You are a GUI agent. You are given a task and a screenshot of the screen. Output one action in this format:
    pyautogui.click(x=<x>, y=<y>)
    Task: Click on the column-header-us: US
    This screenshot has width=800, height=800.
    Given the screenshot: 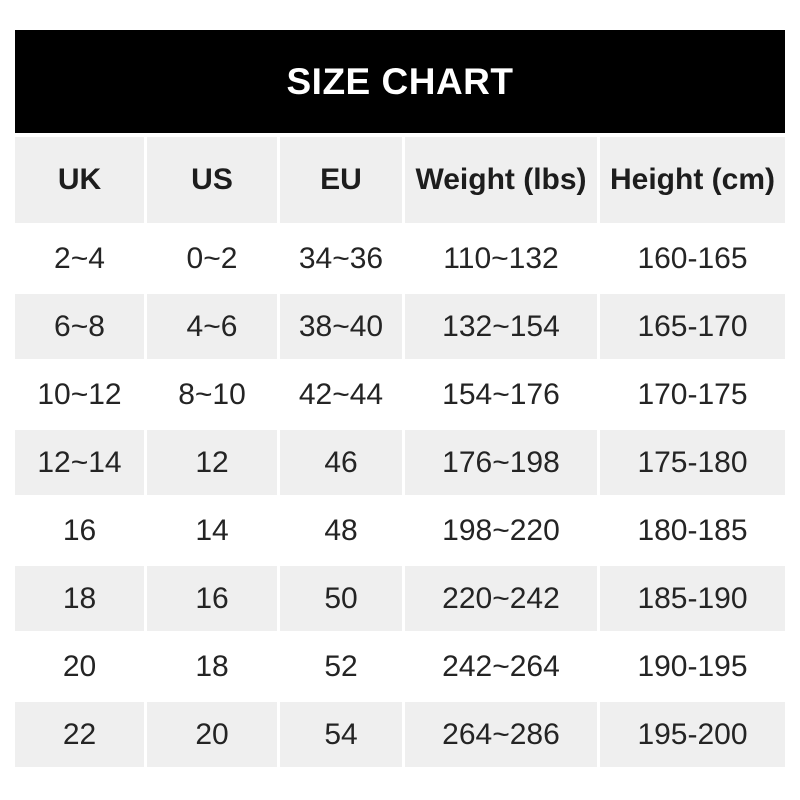 What is the action you would take?
    pyautogui.click(x=212, y=180)
    